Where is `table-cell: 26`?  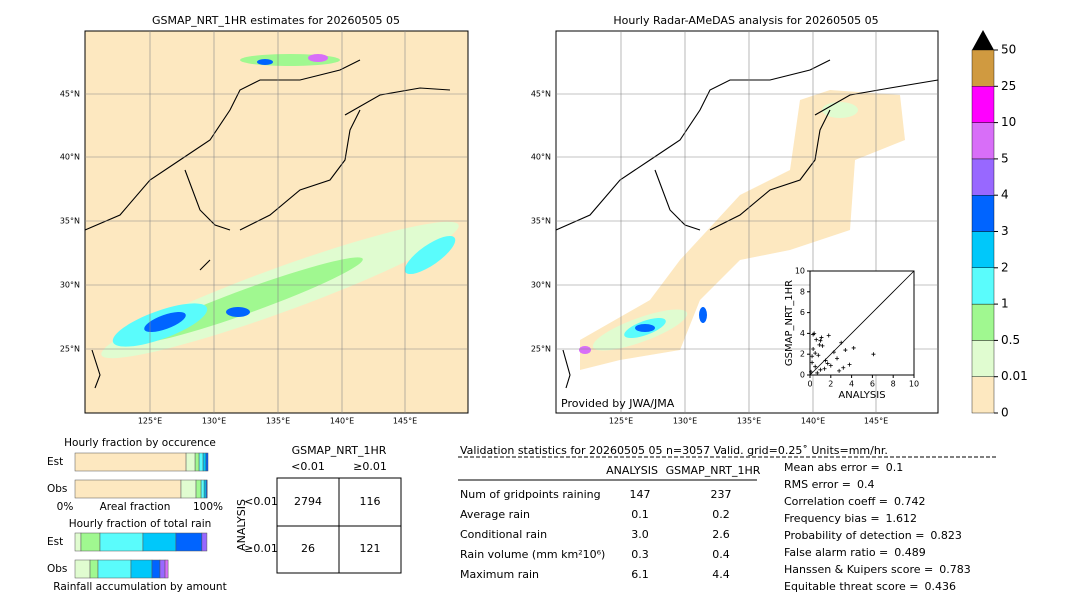
table-cell: 26 is located at coordinates (308, 548).